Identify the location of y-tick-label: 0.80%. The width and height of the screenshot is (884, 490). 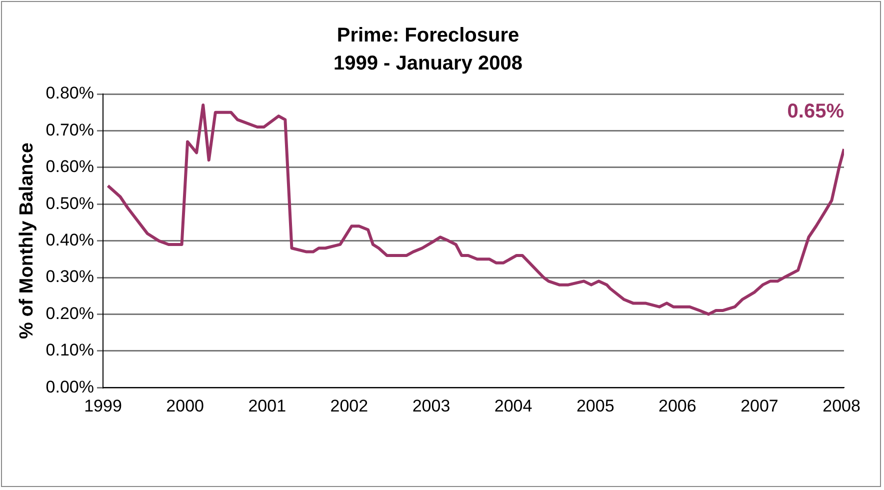
(70, 93).